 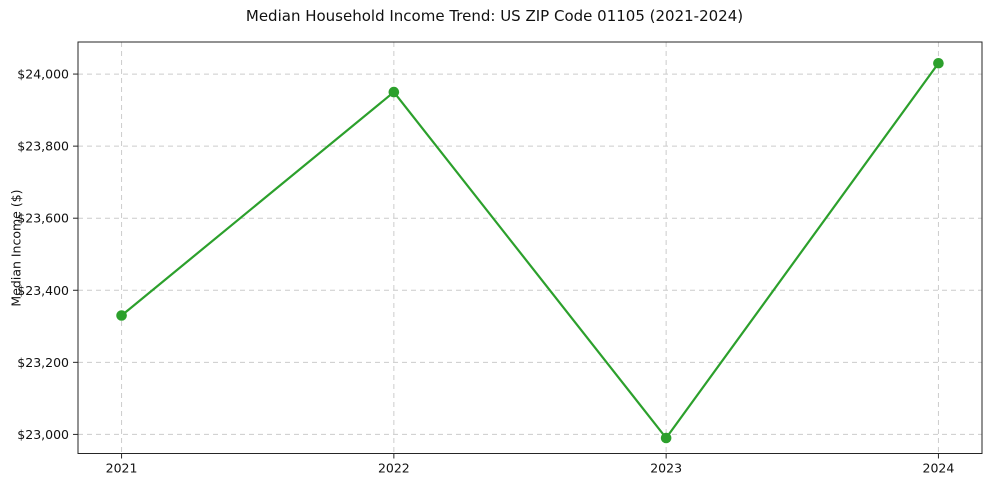 What do you see at coordinates (666, 468) in the screenshot?
I see `x-tick-label: 2023` at bounding box center [666, 468].